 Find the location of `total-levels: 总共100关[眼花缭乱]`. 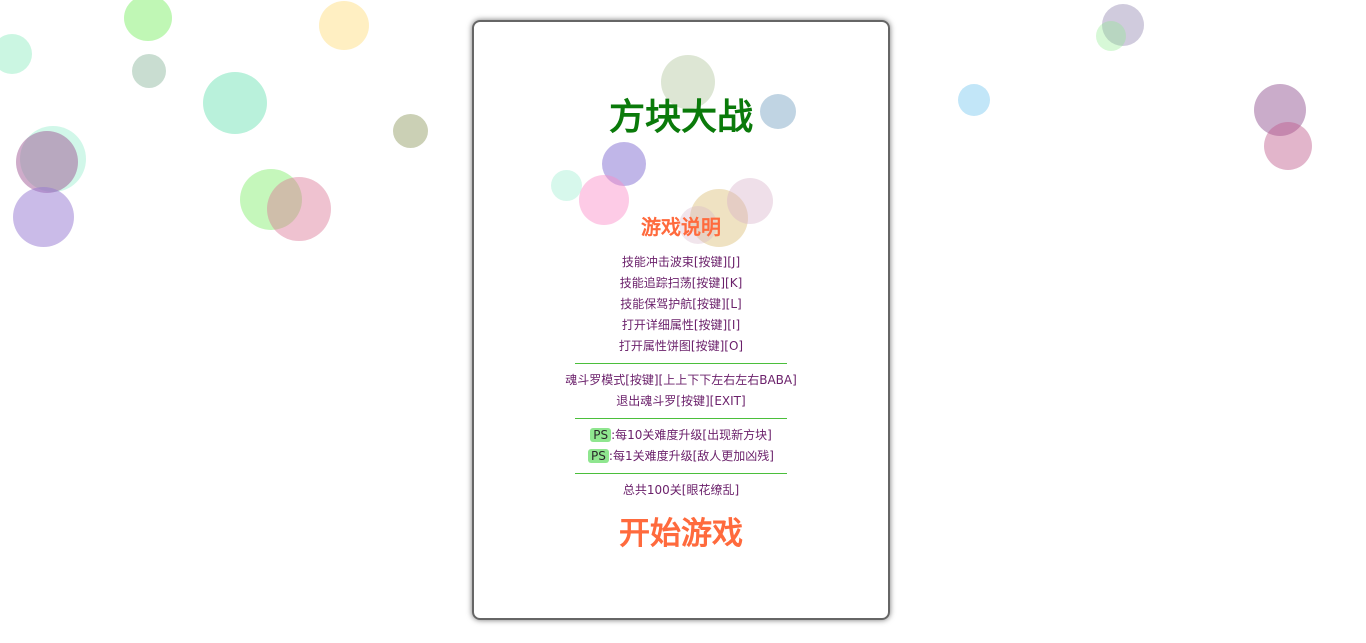

total-levels: 总共100关[眼花缭乱] is located at coordinates (681, 490).